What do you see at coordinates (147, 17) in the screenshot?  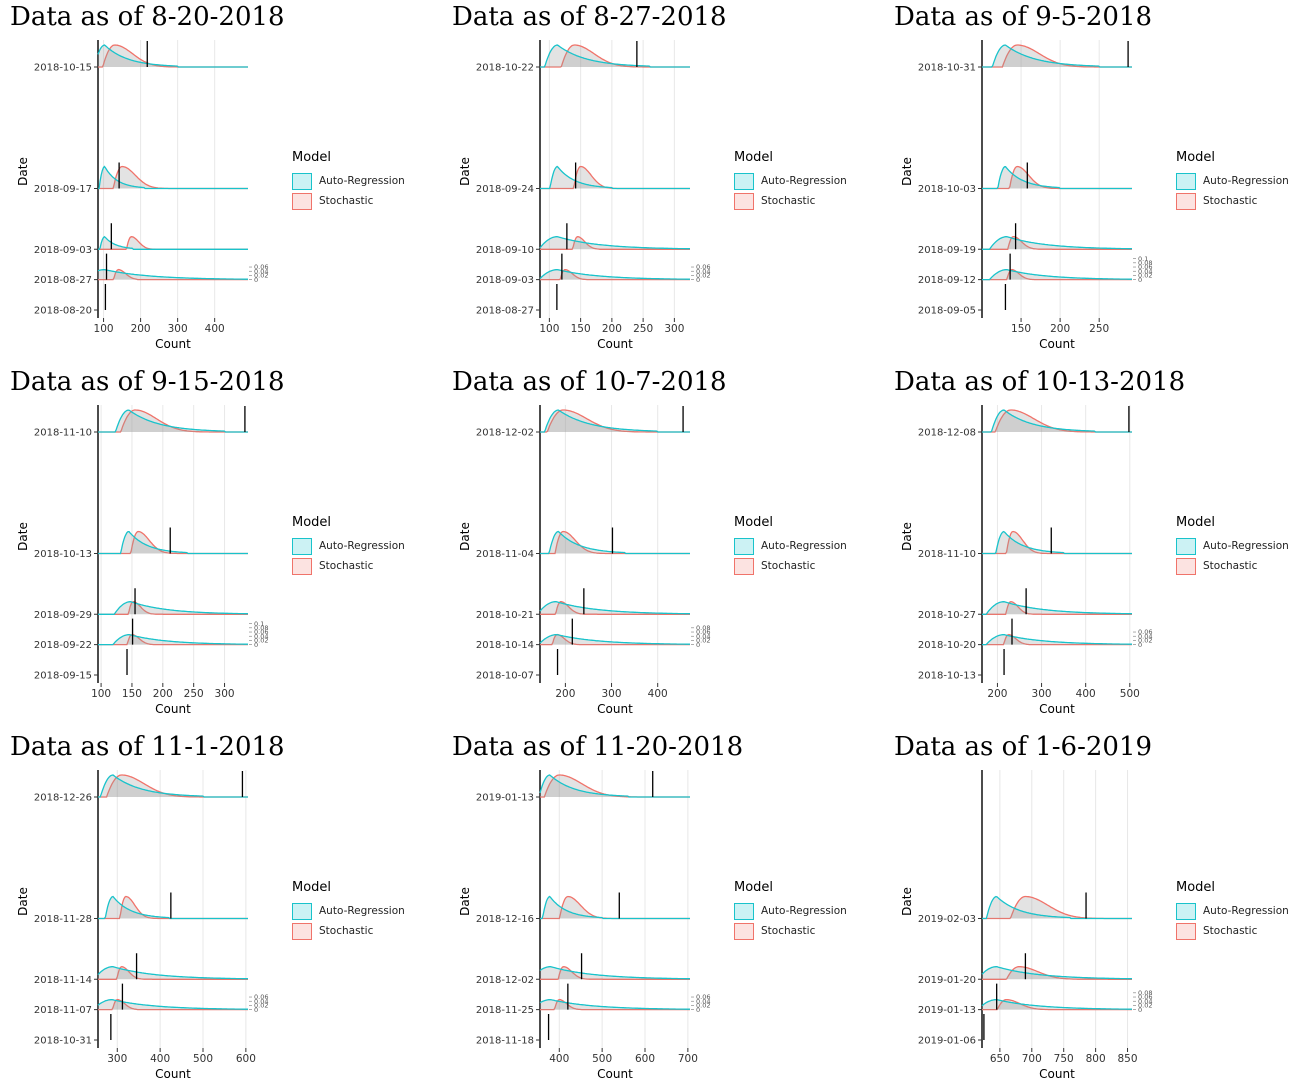 I see `chart-title: Data as of 8-20-2018` at bounding box center [147, 17].